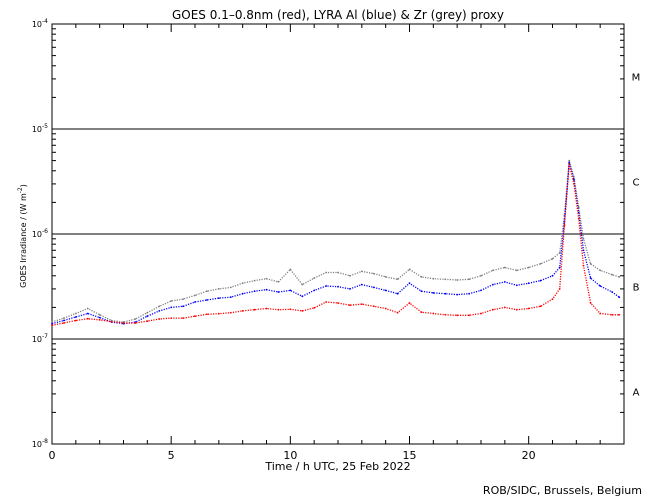  What do you see at coordinates (52, 455) in the screenshot?
I see `x-tick-label: 0` at bounding box center [52, 455].